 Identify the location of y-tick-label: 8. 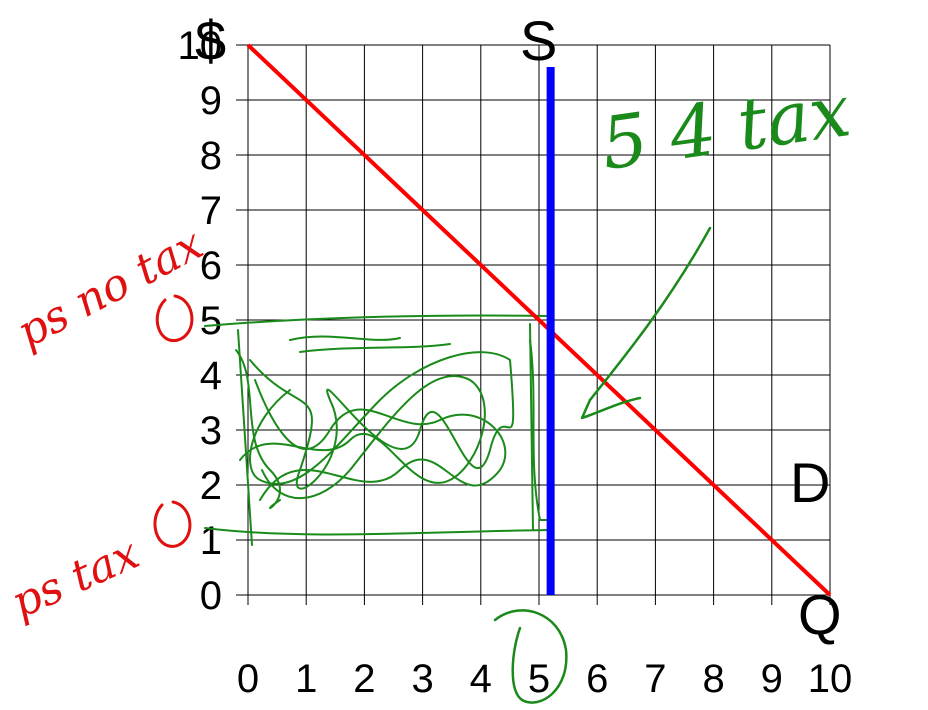
(211, 156).